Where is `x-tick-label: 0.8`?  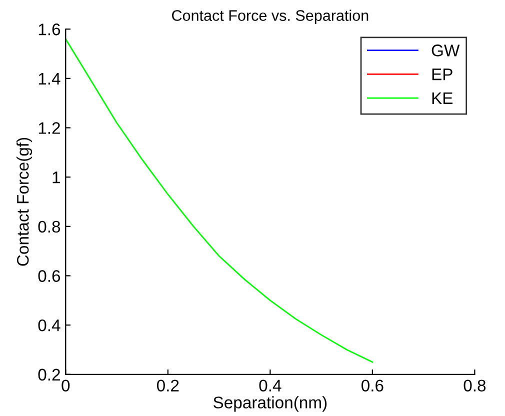
x-tick-label: 0.8 is located at coordinates (475, 386).